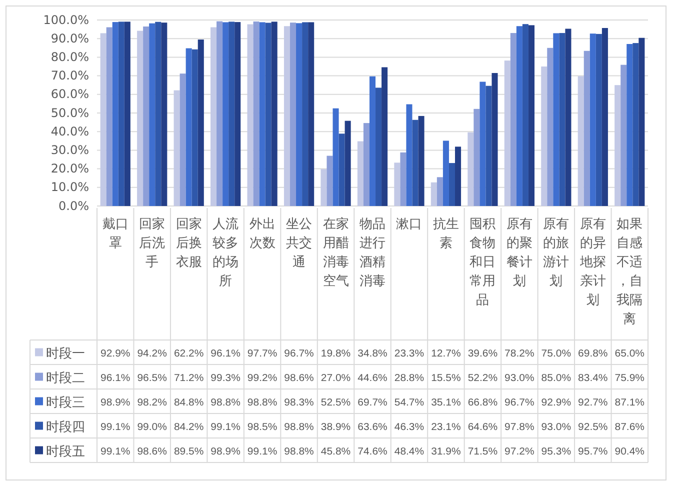 Image resolution: width=673 pixels, height=487 pixels. What do you see at coordinates (152, 402) in the screenshot?
I see `data-label: 98.2%` at bounding box center [152, 402].